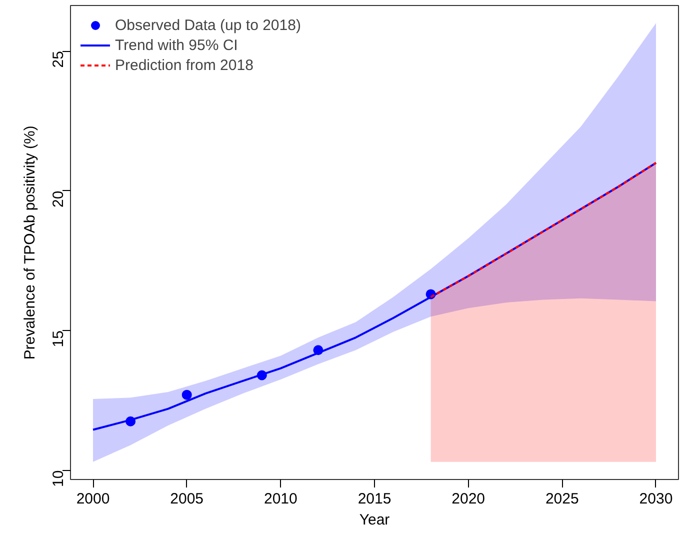 This screenshot has width=688, height=539. I want to click on x-tick-label: 2025, so click(562, 499).